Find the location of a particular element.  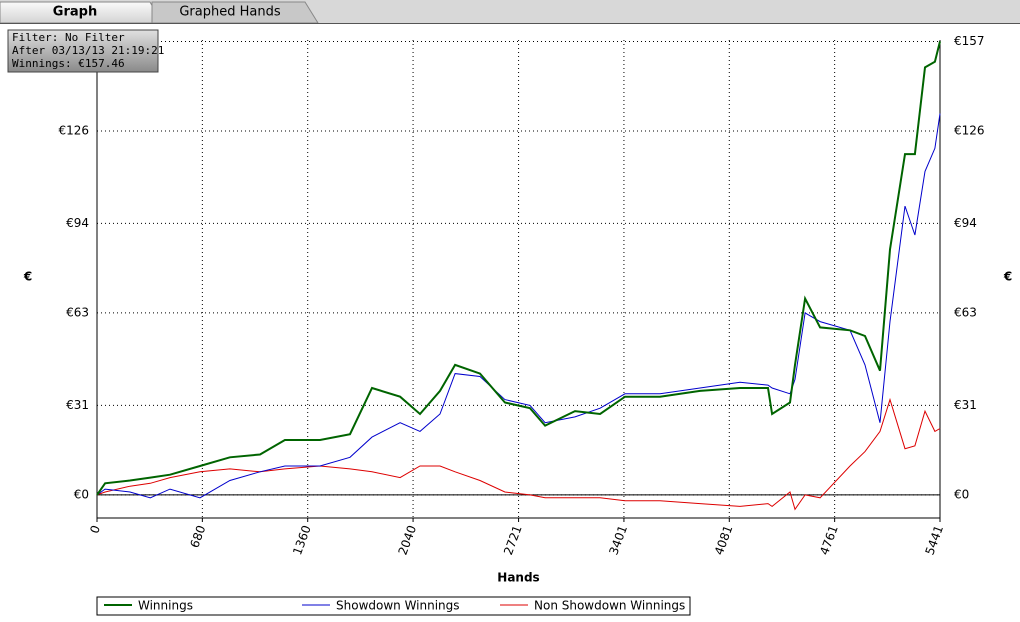

filter-text: Winnings: €157.46 is located at coordinates (68, 63).